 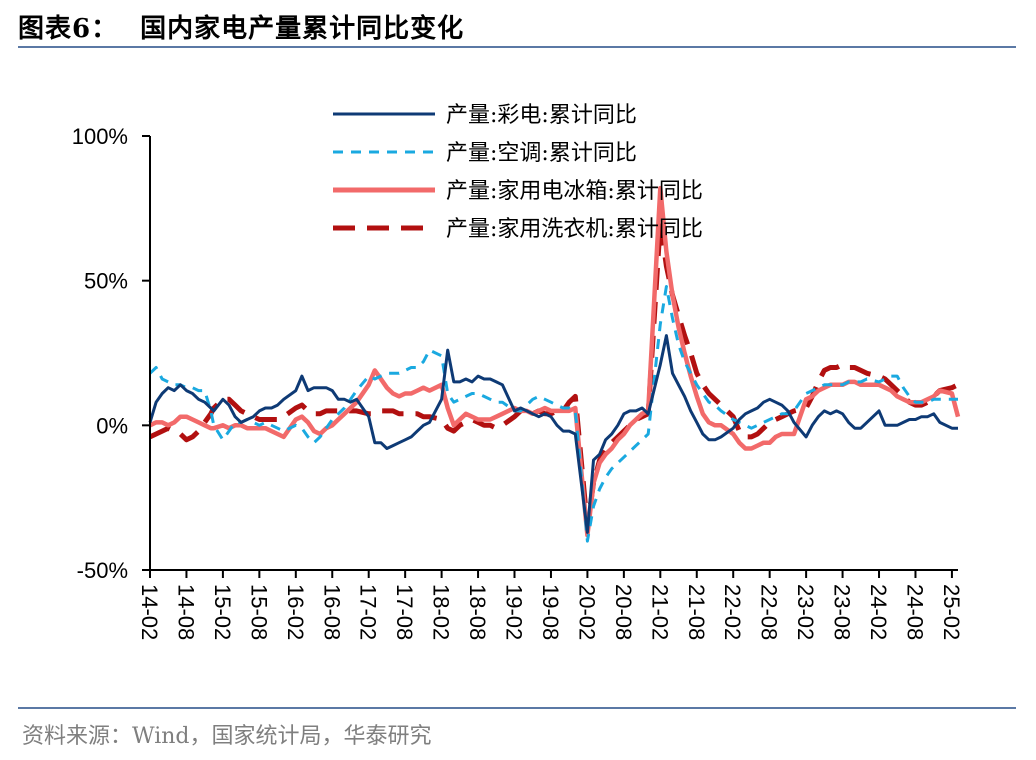 What do you see at coordinates (295, 612) in the screenshot?
I see `x-tick-label: 16-02` at bounding box center [295, 612].